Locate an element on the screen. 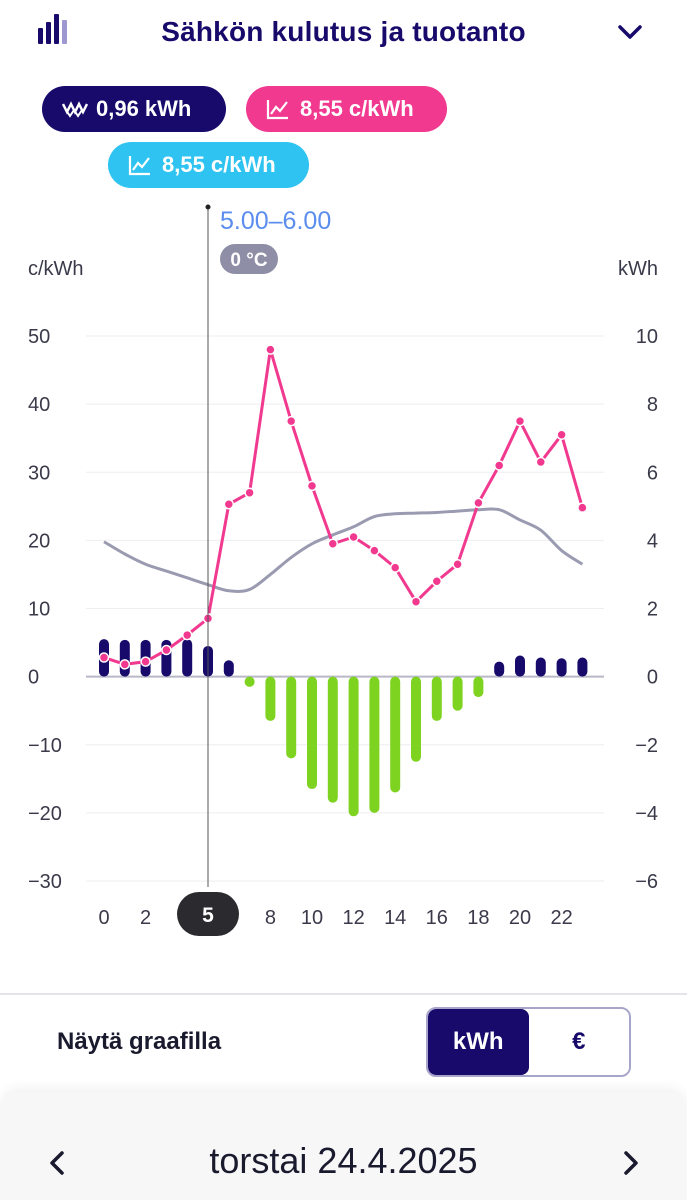 This screenshot has height=1200, width=687. tooltip-temperature: 0 °C is located at coordinates (248, 260).